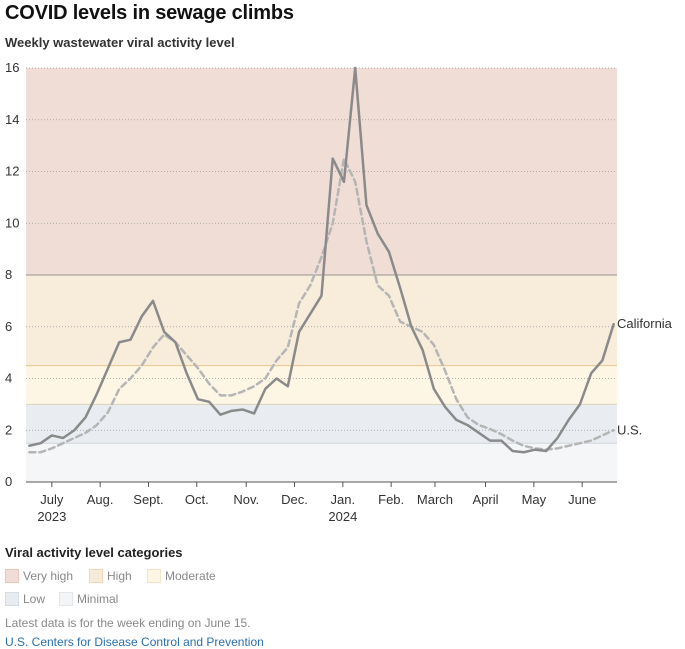  I want to click on x-tick-year: 2023, so click(51, 516).